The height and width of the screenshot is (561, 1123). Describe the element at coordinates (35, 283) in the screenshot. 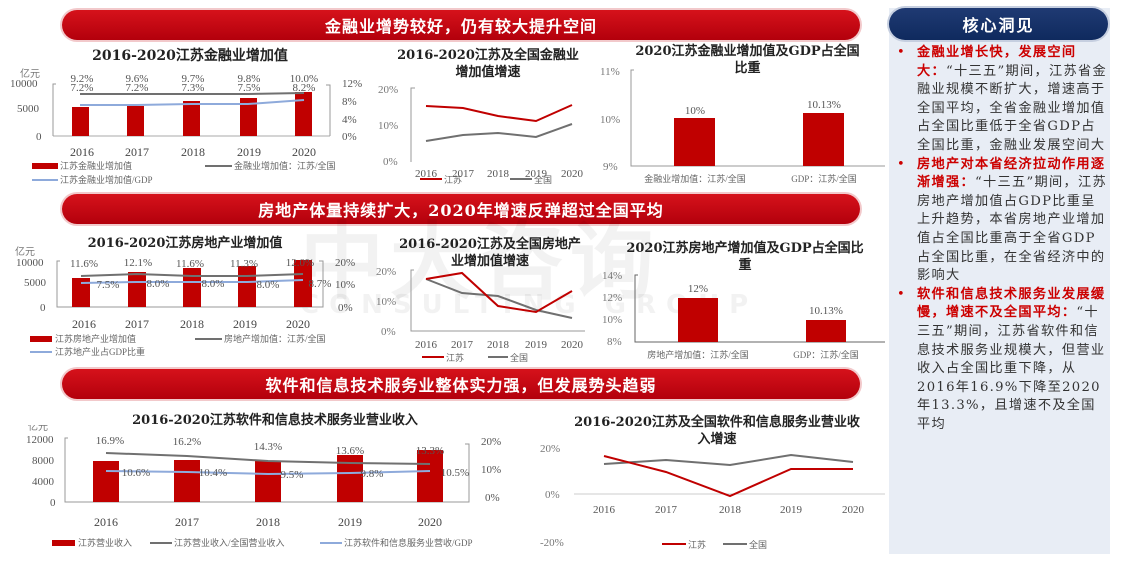

I see `svg-text: 5000` at that location.